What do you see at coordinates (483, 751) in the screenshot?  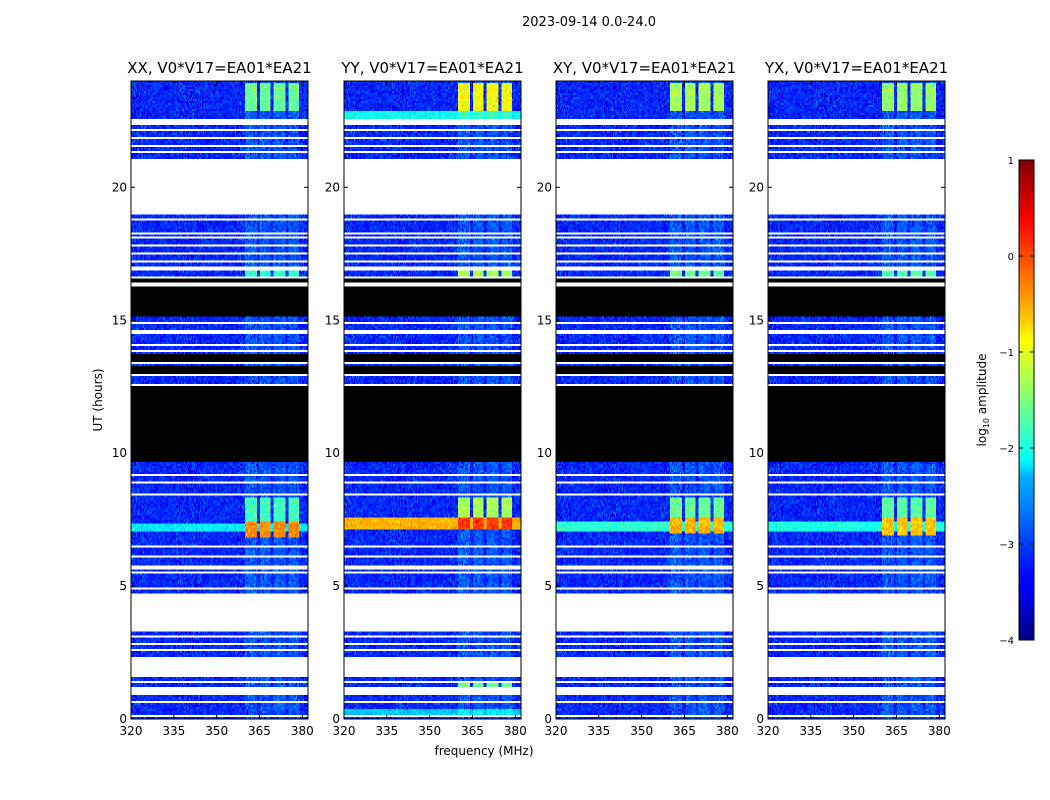 I see `x-axis-label: frequency (MHz)` at bounding box center [483, 751].